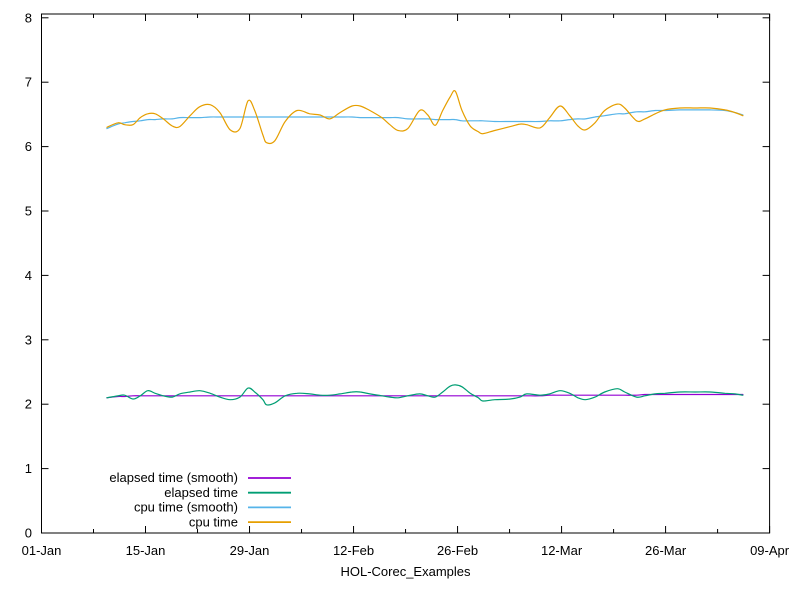  What do you see at coordinates (353, 550) in the screenshot?
I see `x-tick-label: 12-Feb` at bounding box center [353, 550].